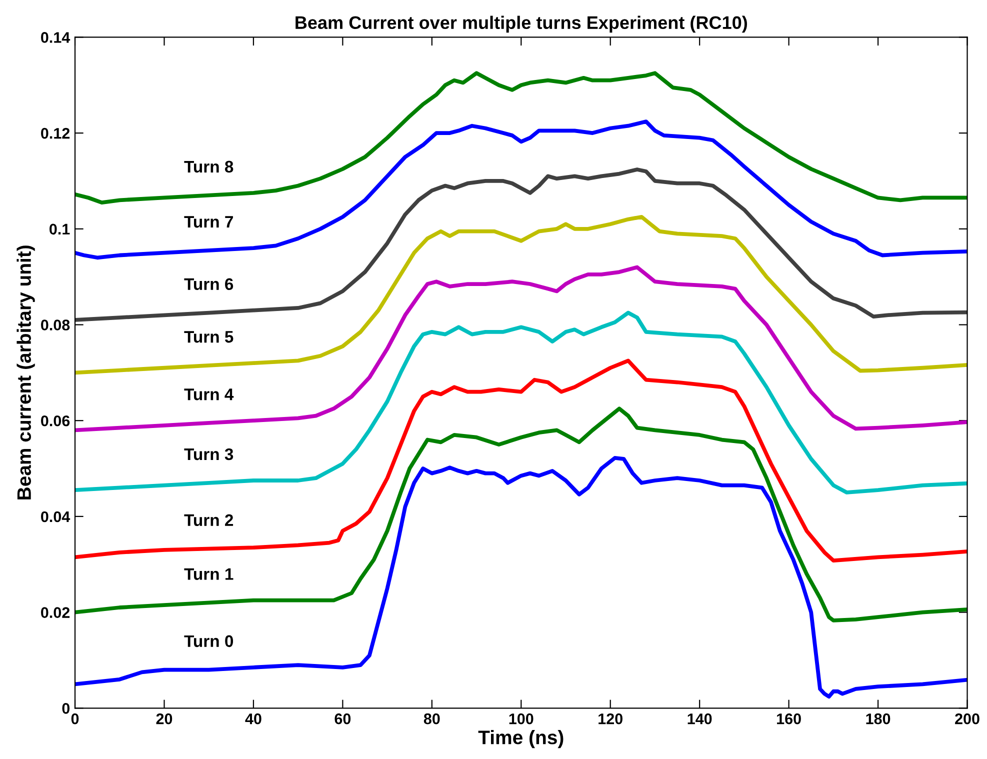 This screenshot has width=987, height=759. I want to click on y-tick-label: 0.04, so click(55, 516).